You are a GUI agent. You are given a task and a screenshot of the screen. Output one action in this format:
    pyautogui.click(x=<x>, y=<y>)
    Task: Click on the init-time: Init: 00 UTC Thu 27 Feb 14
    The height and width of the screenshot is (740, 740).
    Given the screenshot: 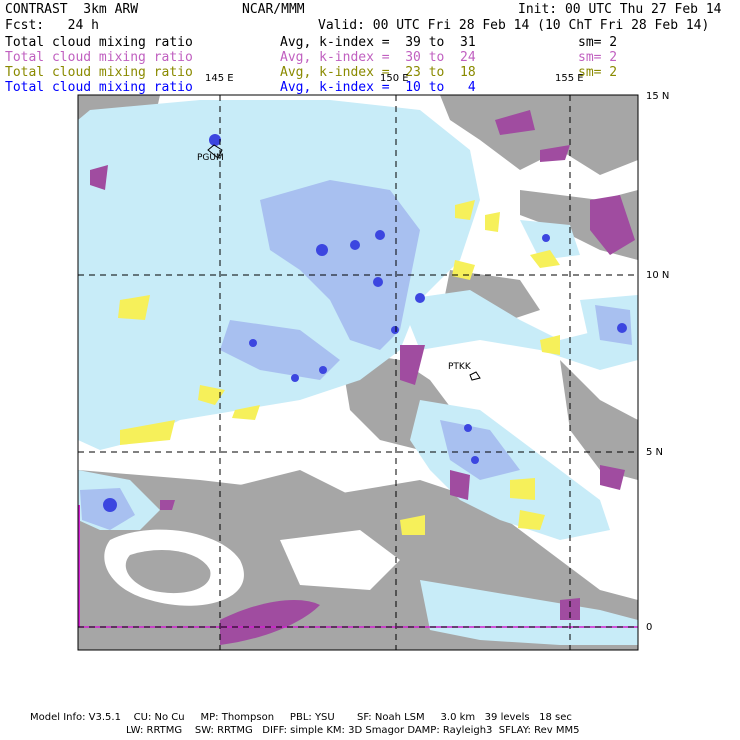 What is the action you would take?
    pyautogui.click(x=620, y=9)
    